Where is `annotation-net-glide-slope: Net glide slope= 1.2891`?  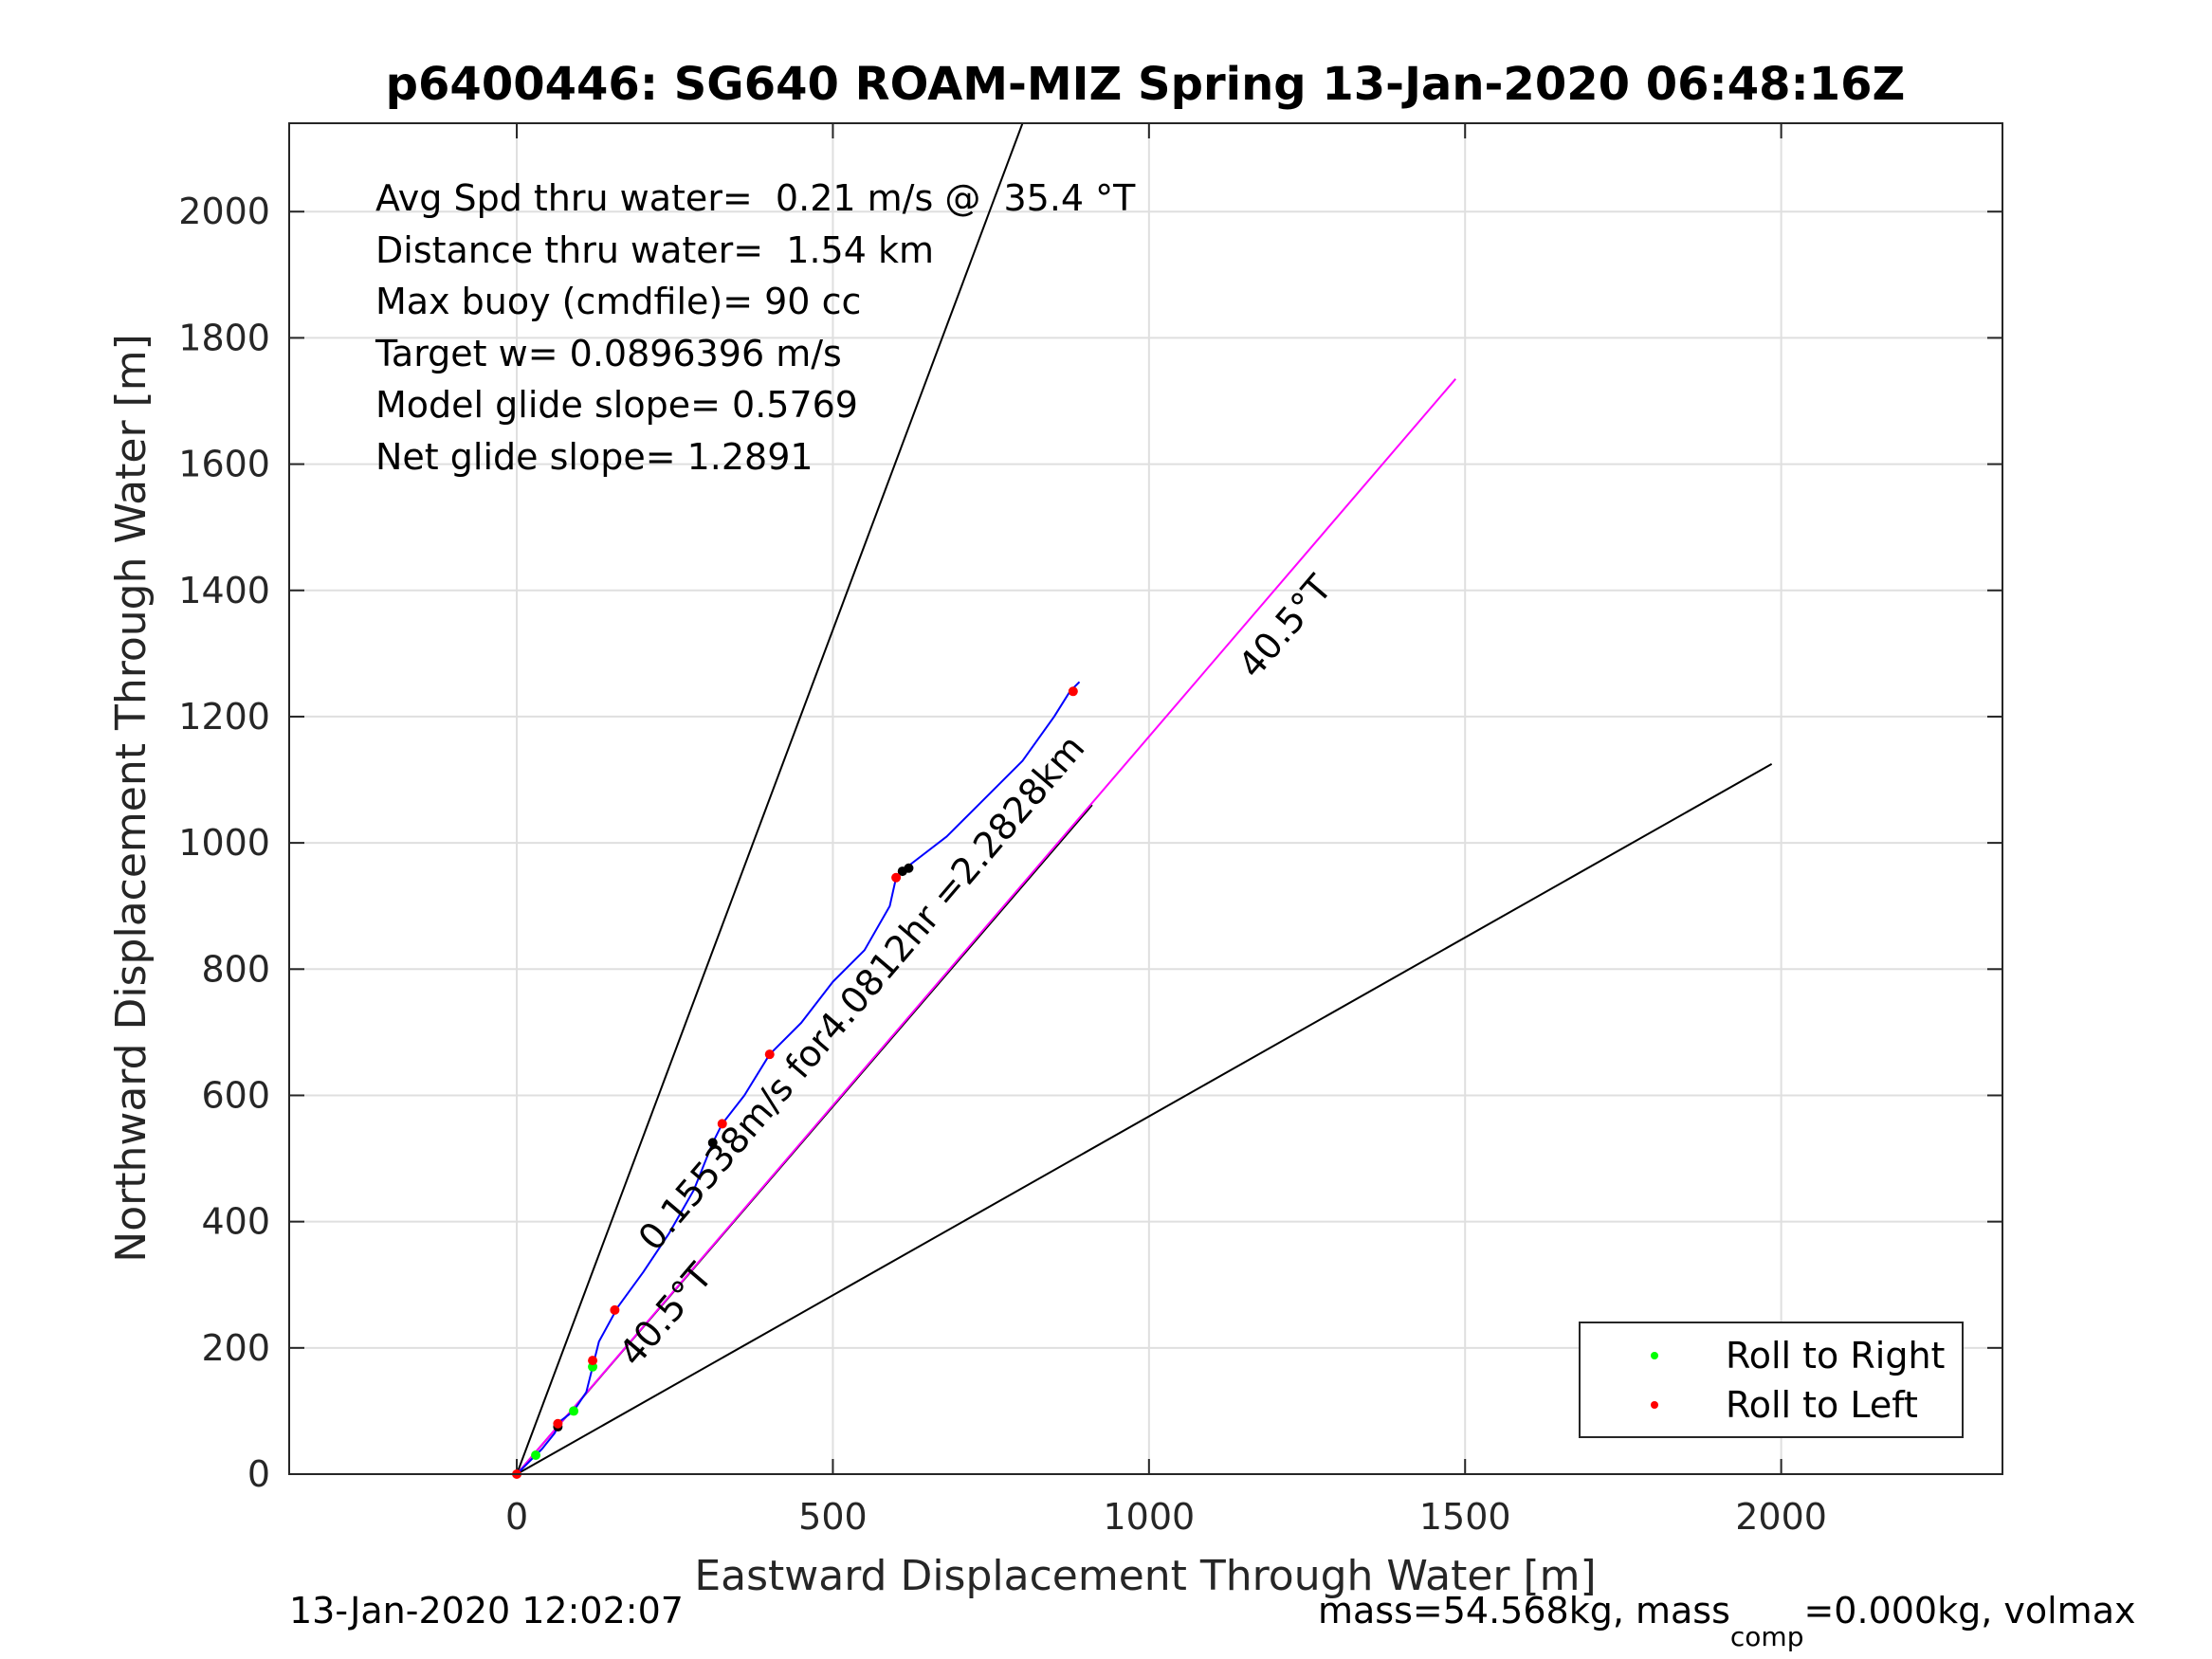
annotation-net-glide-slope: Net glide slope= 1.2891 is located at coordinates (594, 457).